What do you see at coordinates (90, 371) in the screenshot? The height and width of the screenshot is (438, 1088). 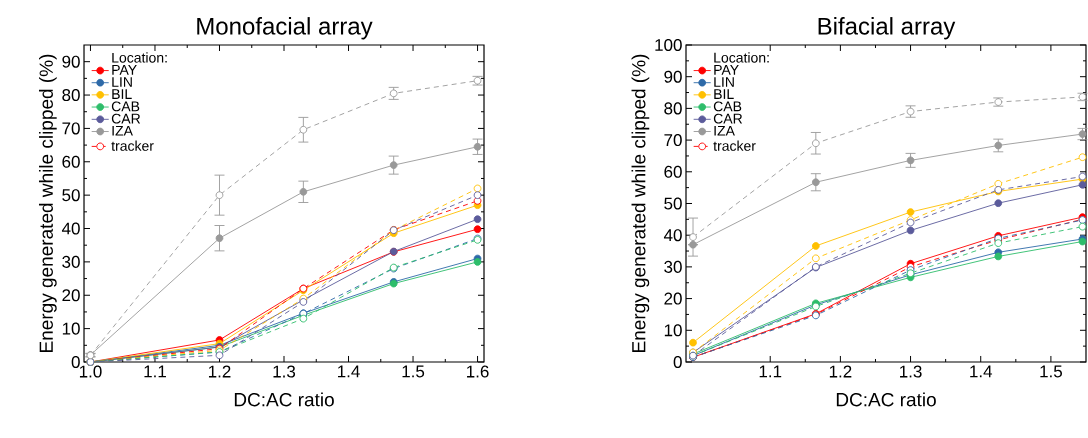 I see `x-tick-label: 1.0` at bounding box center [90, 371].